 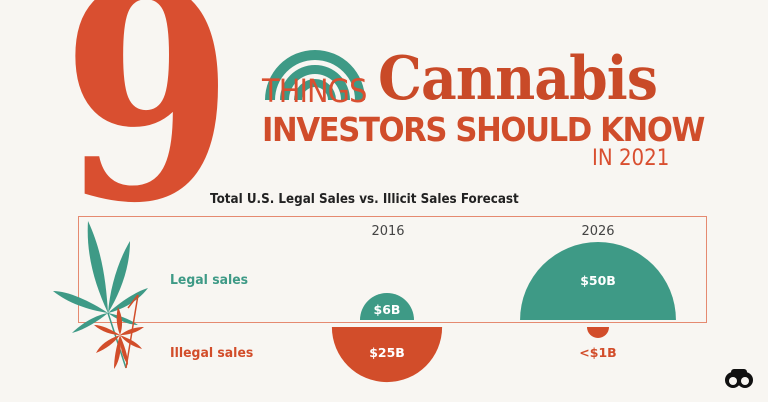 I want to click on category-label-2026: 2026, so click(x=598, y=231).